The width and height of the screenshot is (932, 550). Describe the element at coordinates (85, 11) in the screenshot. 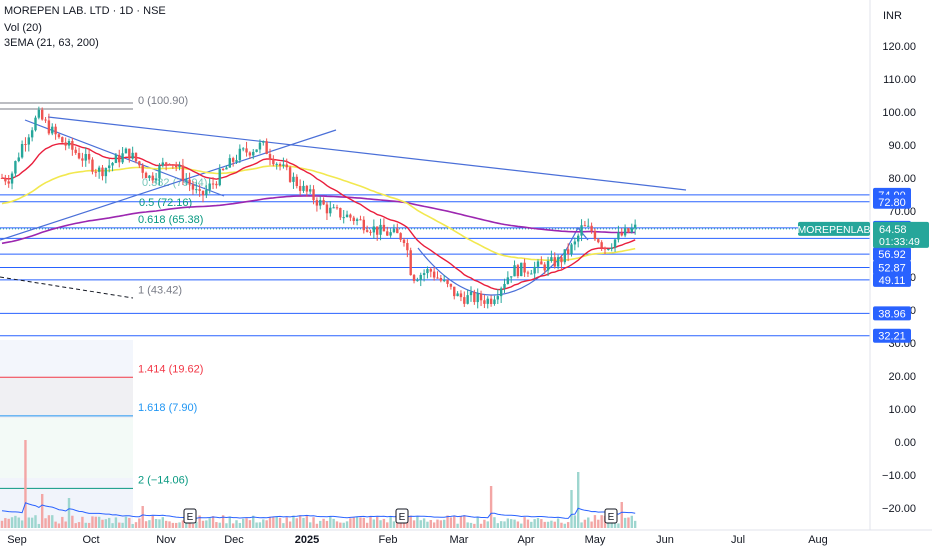

I see `symbol-title: MOREPEN LAB. LTD · 1D · NSE` at that location.